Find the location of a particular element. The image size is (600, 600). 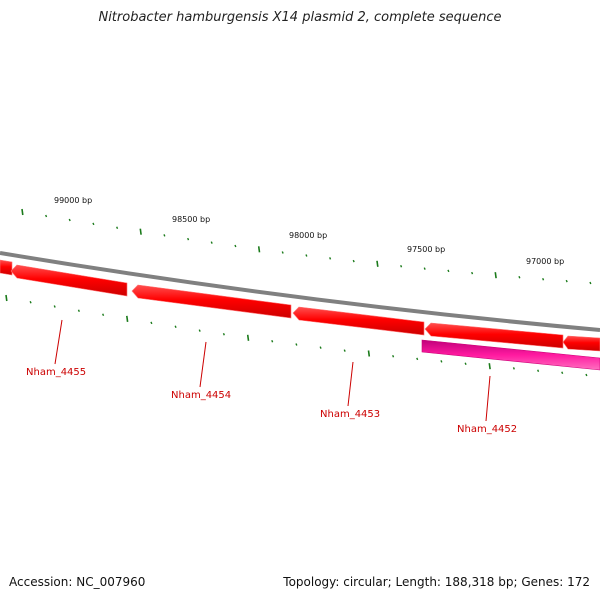

scale-label: 97000 bp is located at coordinates (545, 261).